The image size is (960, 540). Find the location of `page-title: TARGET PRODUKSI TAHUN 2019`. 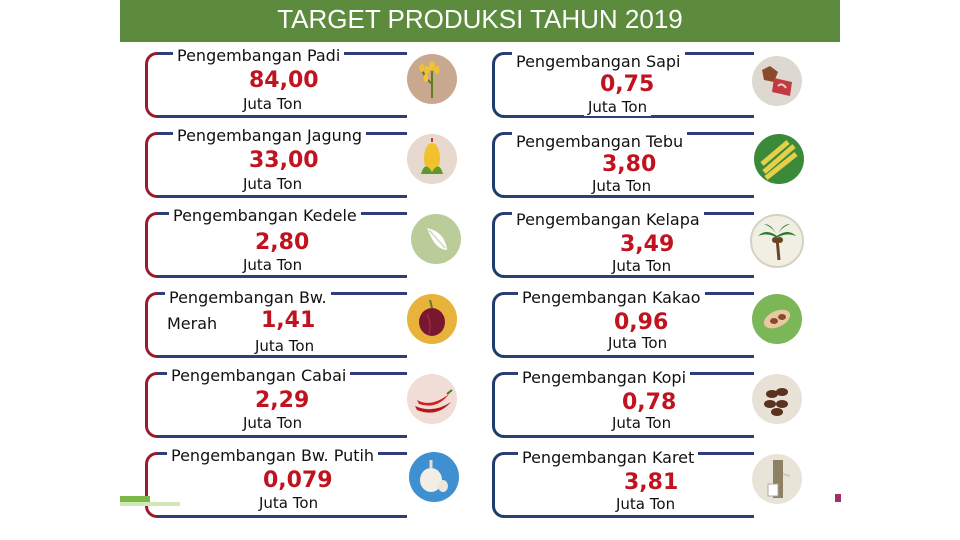

page-title: TARGET PRODUKSI TAHUN 2019 is located at coordinates (480, 19).